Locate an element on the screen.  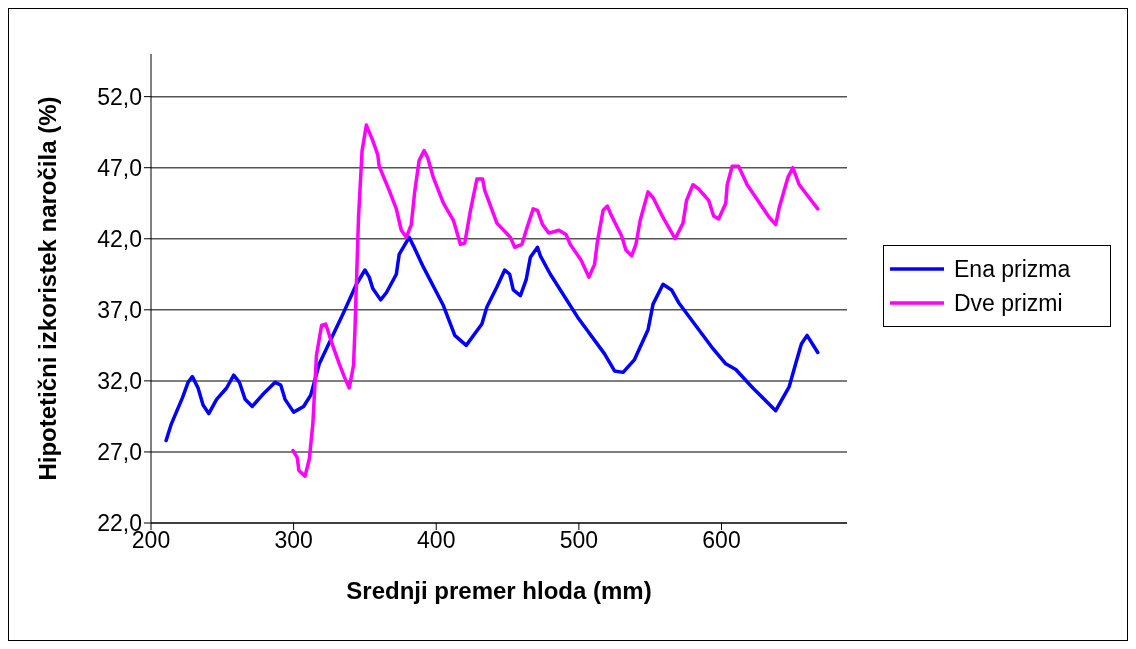
y-tick-label: 32,0 is located at coordinates (119, 381).